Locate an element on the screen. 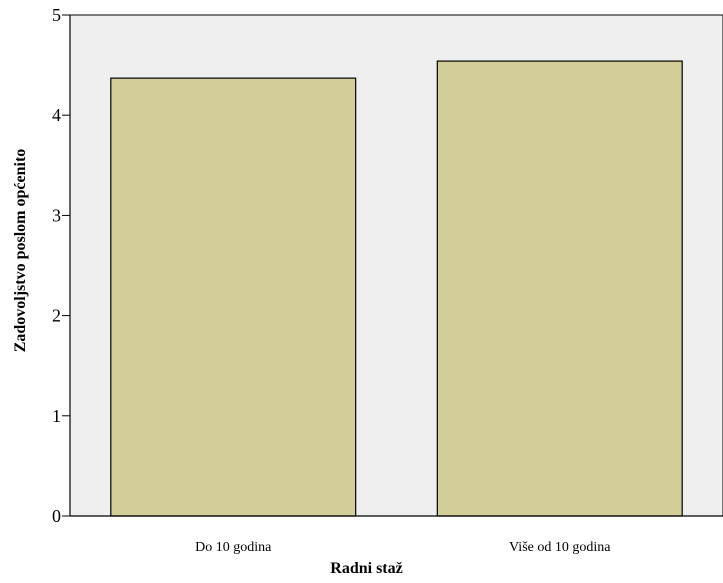 The image size is (723, 583). y-tick-label-5: 5 is located at coordinates (56, 15).